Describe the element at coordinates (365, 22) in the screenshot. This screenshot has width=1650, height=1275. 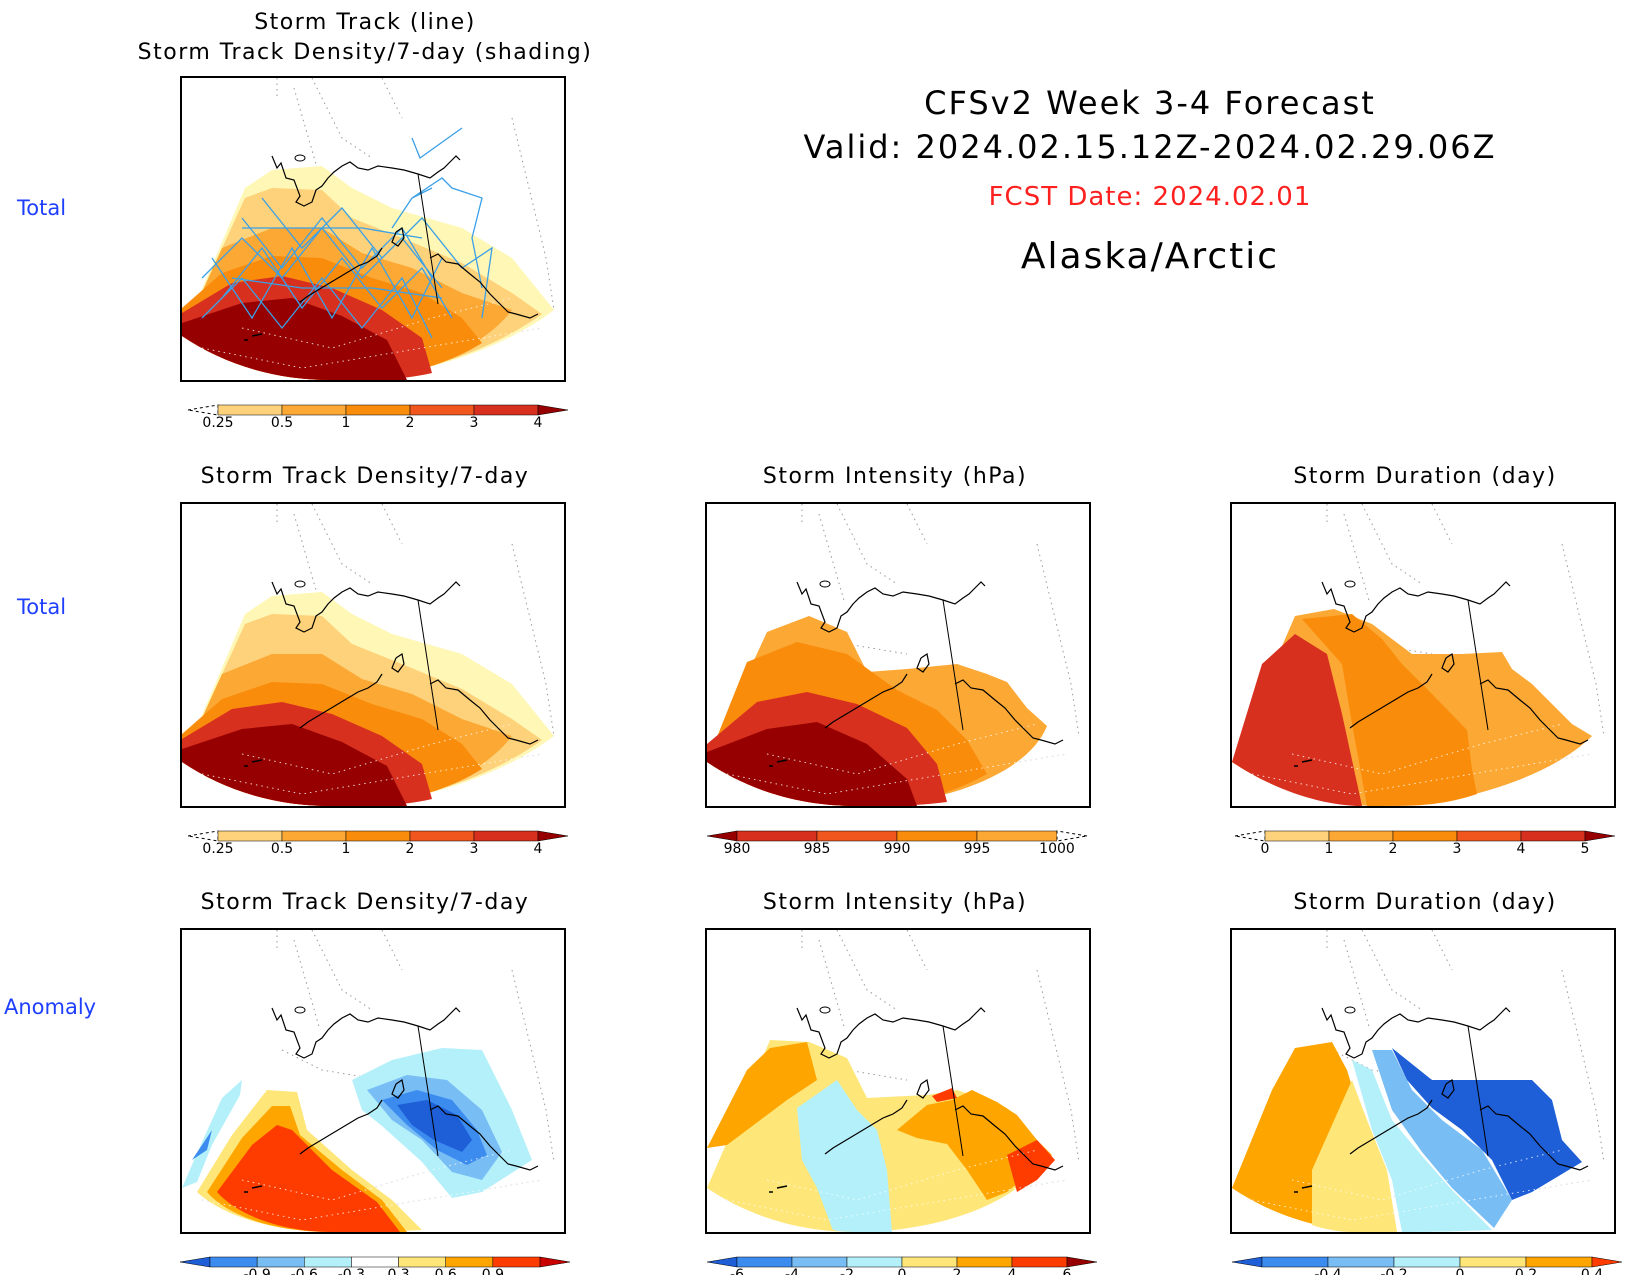
I see `panel-title: Storm Track (line)` at that location.